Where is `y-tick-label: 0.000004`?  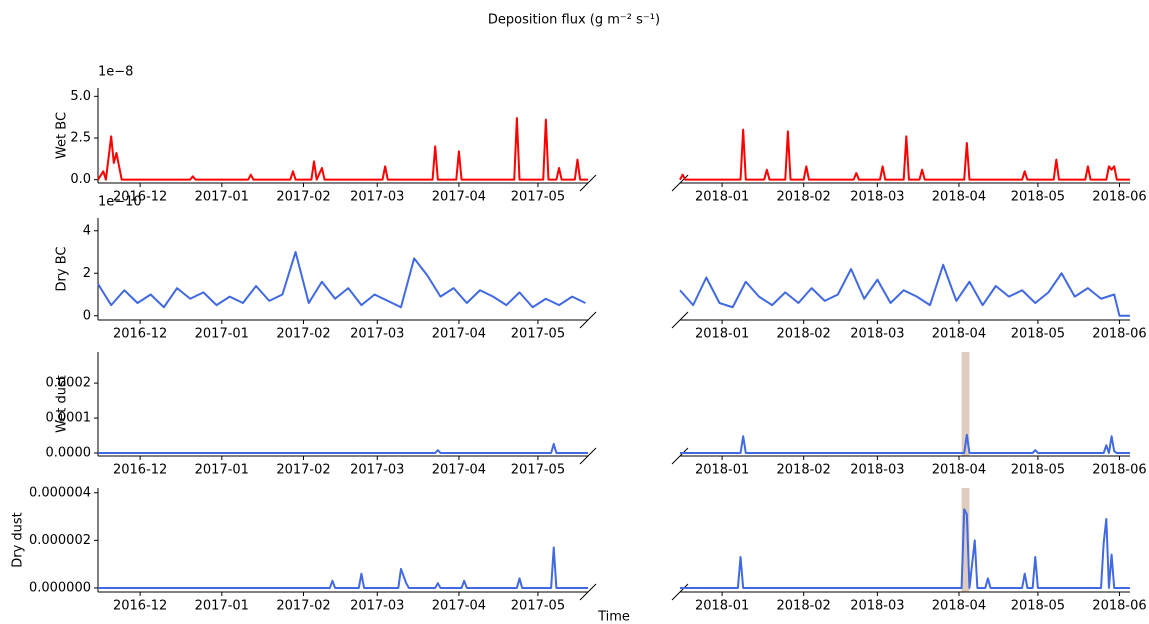
y-tick-label: 0.000004 is located at coordinates (60, 492).